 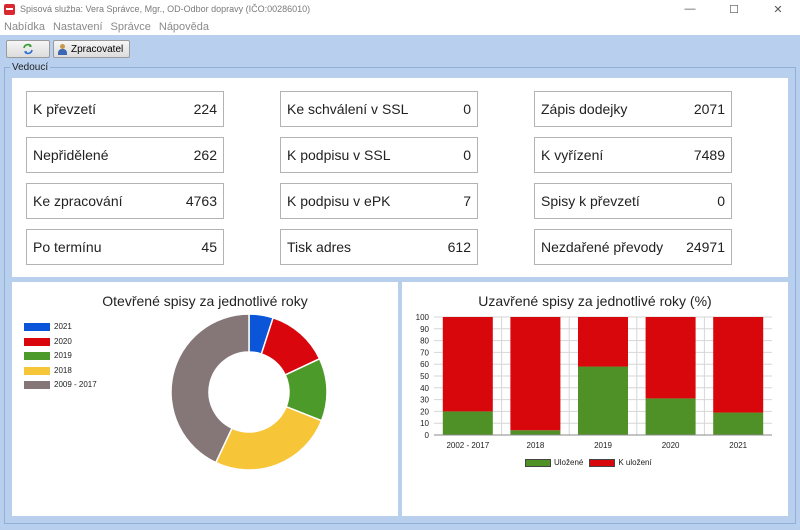 I want to click on y-tick-label: 30, so click(x=424, y=400).